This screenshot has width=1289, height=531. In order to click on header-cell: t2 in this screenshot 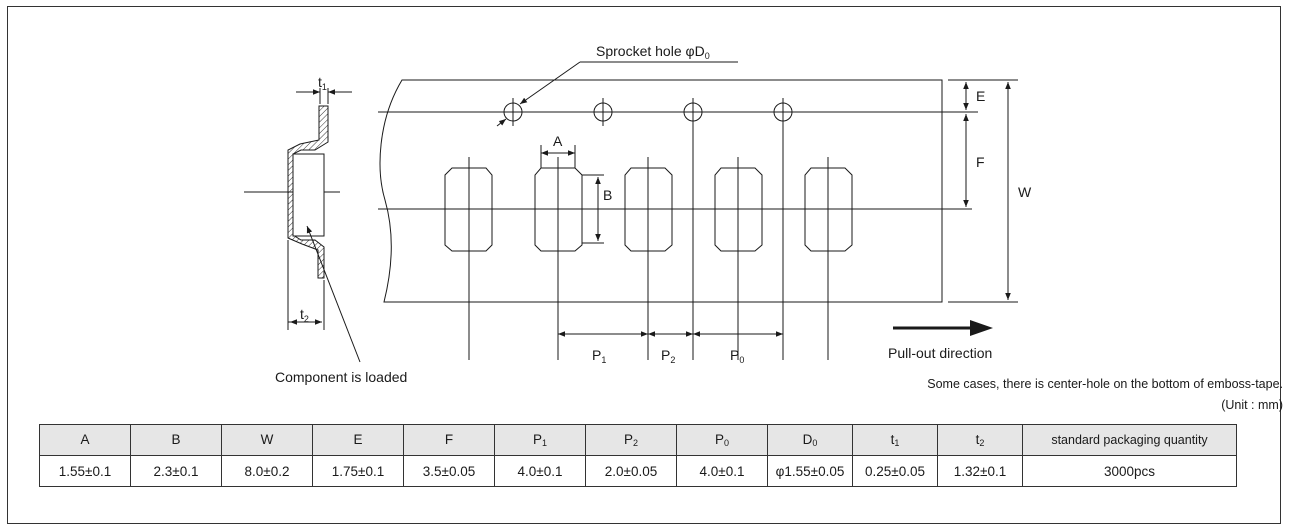, I will do `click(980, 440)`.